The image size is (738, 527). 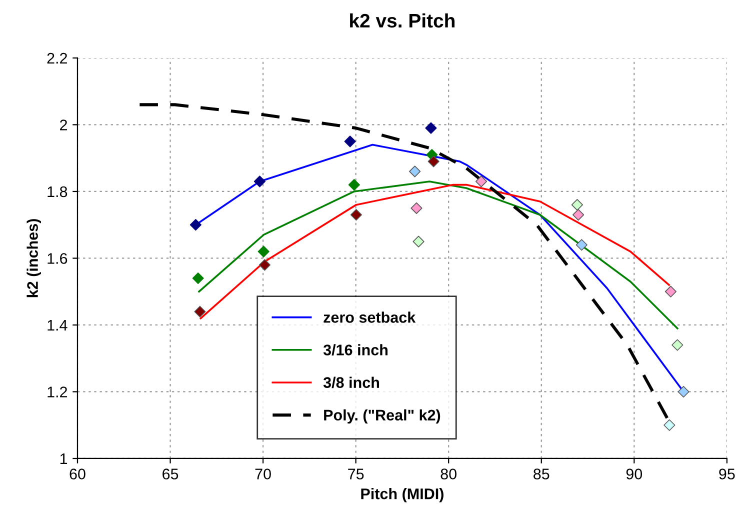 What do you see at coordinates (58, 325) in the screenshot?
I see `y-tick-label: 1.4` at bounding box center [58, 325].